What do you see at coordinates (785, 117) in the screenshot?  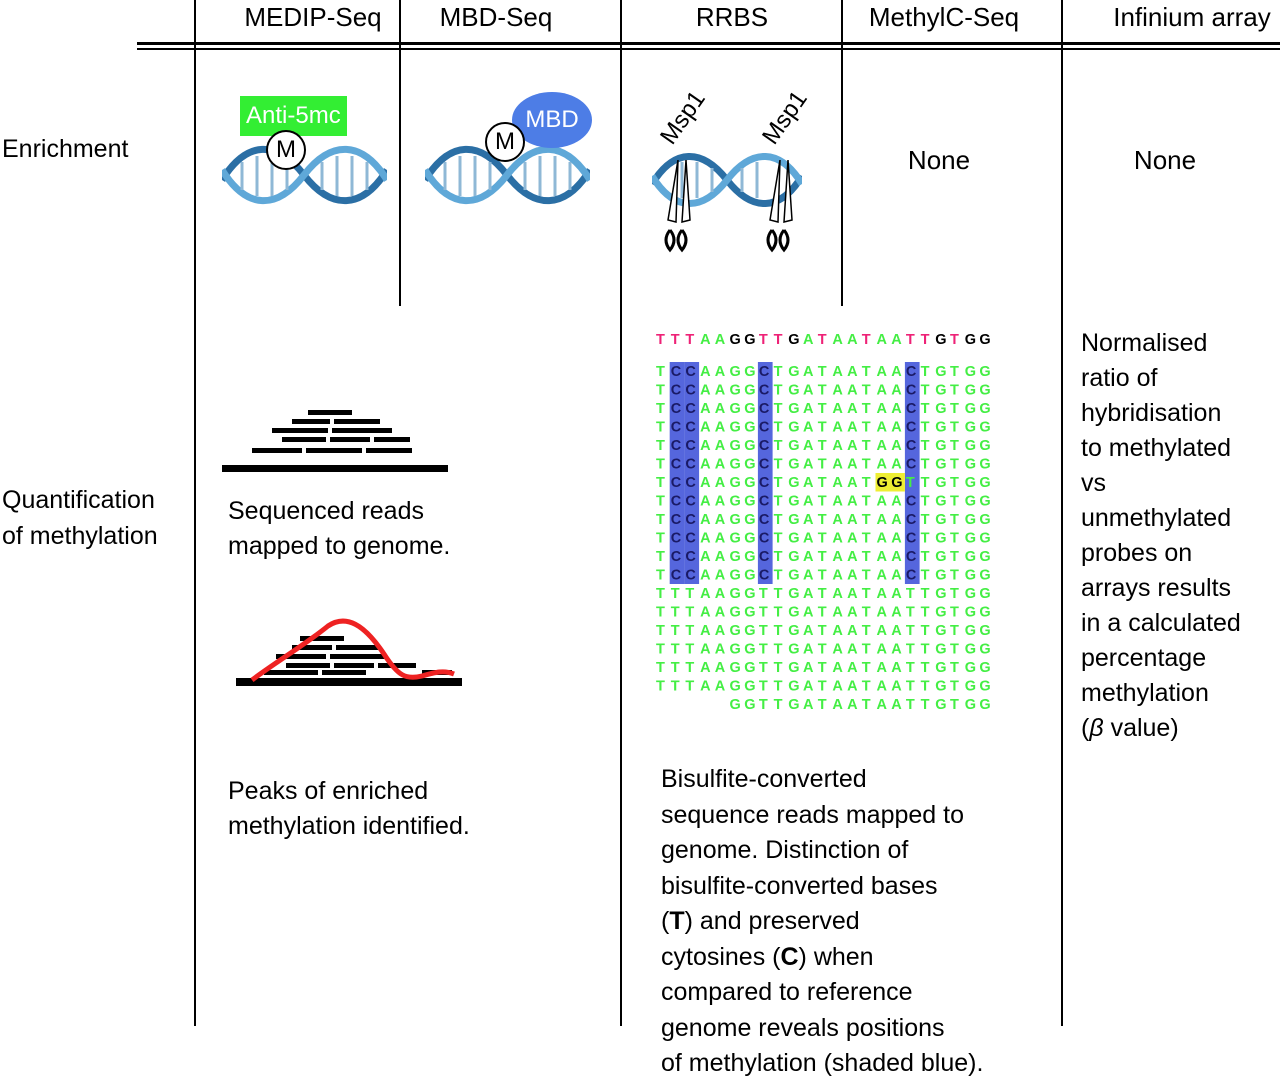 I see `enzyme-label: Msp1` at bounding box center [785, 117].